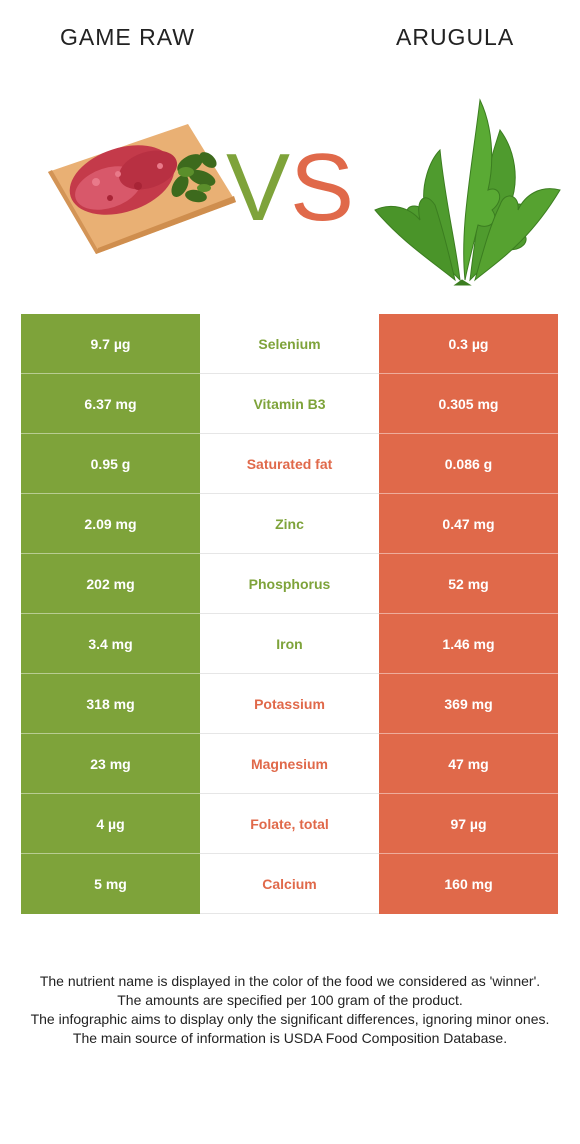  What do you see at coordinates (467, 192) in the screenshot?
I see `arugula-leaves-icon` at bounding box center [467, 192].